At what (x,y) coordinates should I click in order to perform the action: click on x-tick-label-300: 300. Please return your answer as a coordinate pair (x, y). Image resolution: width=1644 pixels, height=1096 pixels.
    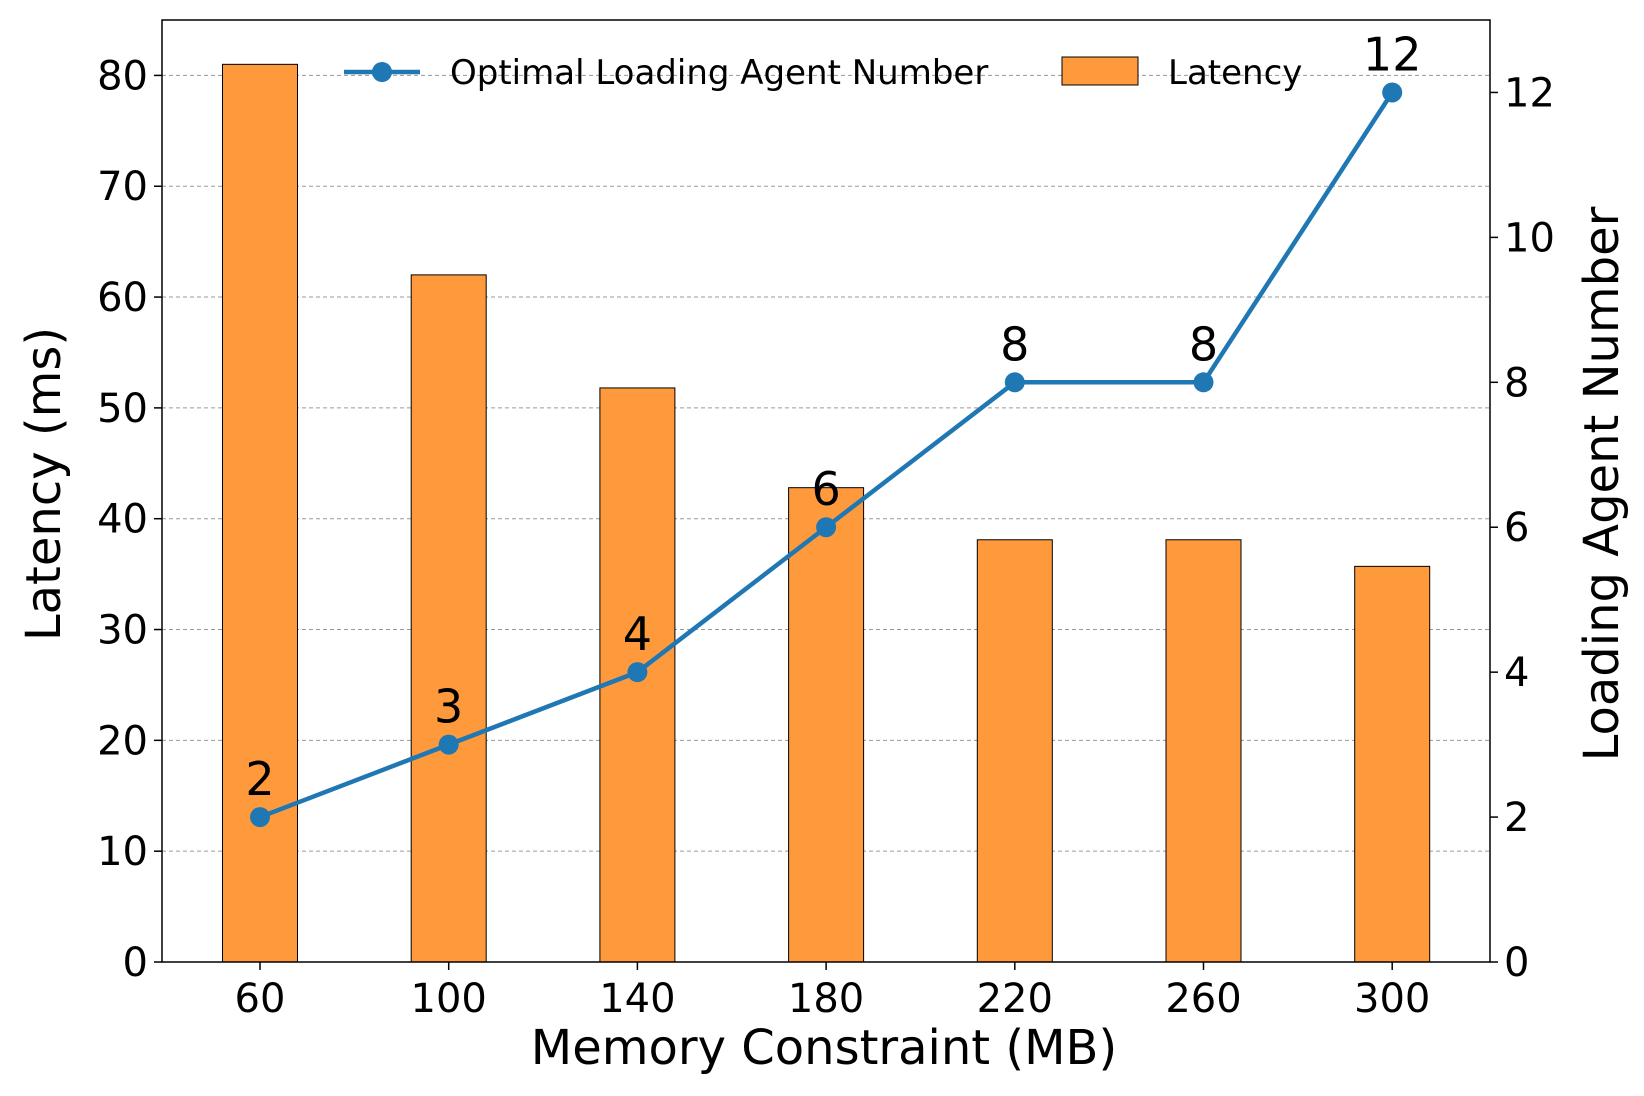
    Looking at the image, I should click on (1392, 999).